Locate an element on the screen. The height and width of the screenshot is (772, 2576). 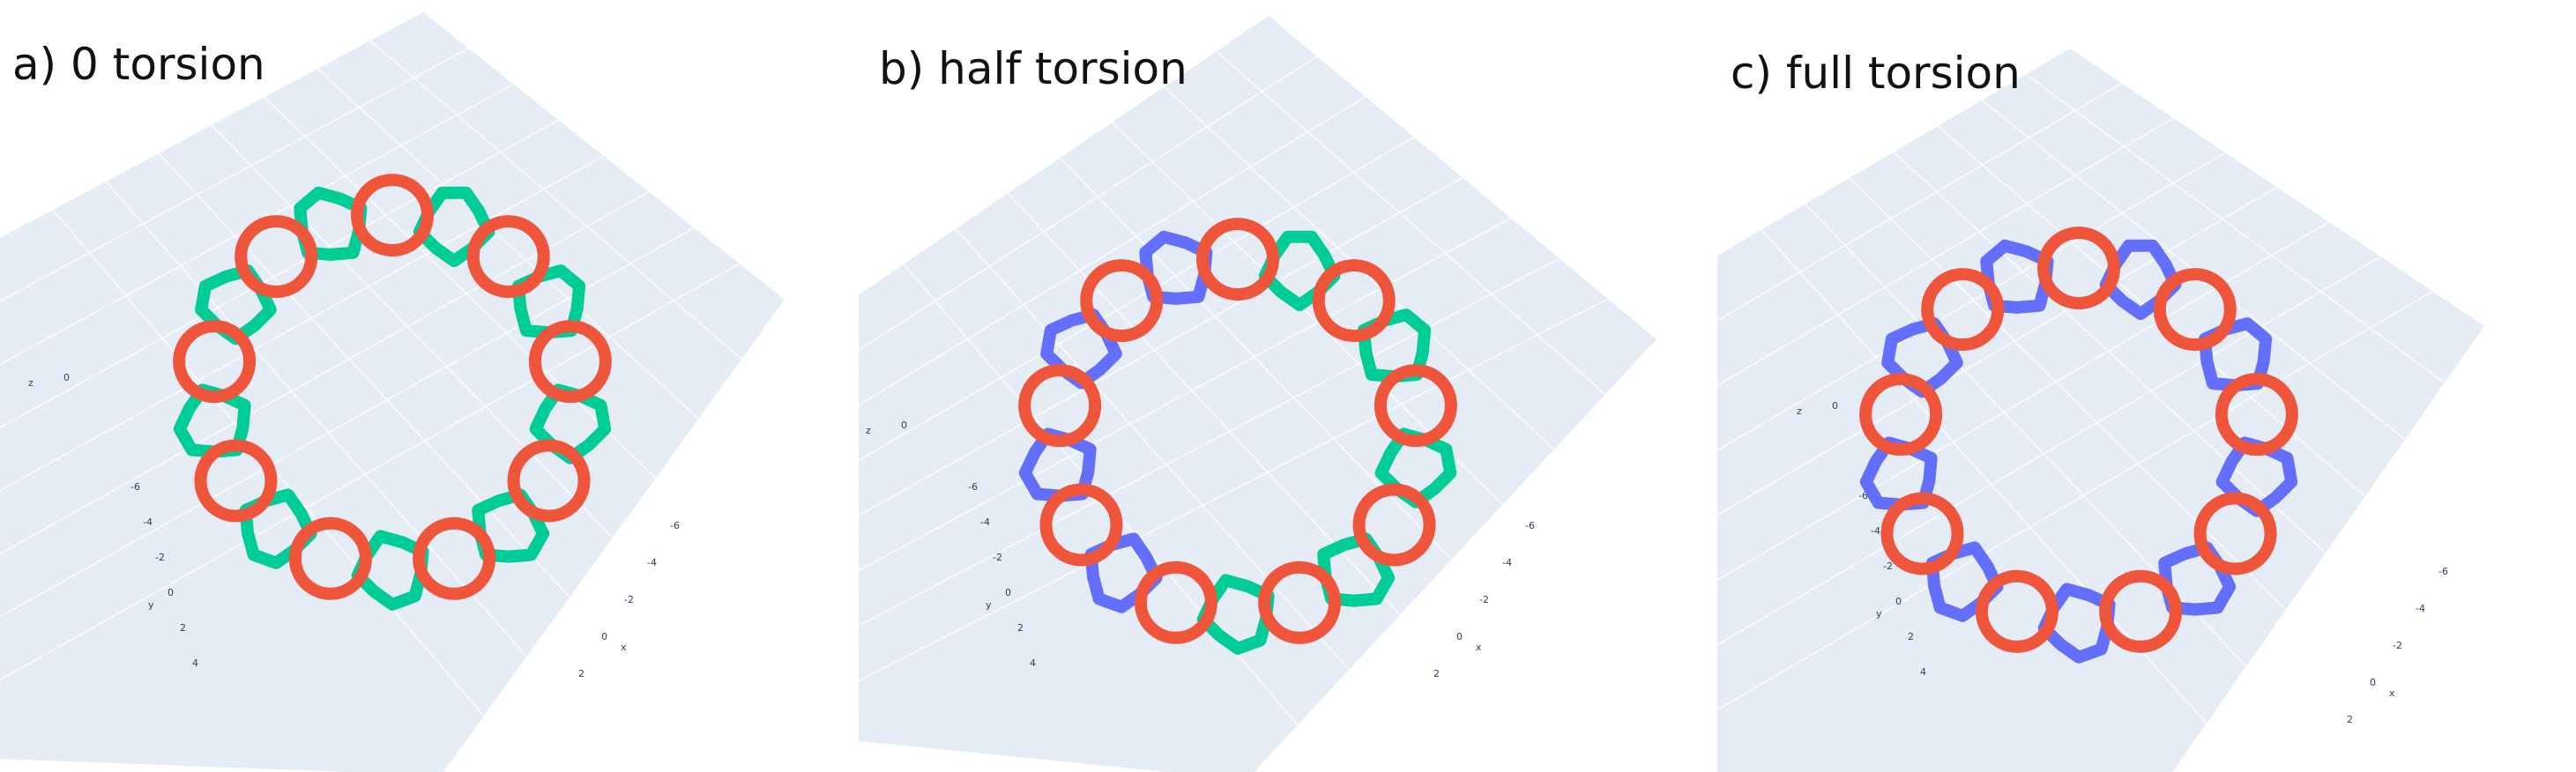
panel-title-a: a) 0 torsion is located at coordinates (139, 64).